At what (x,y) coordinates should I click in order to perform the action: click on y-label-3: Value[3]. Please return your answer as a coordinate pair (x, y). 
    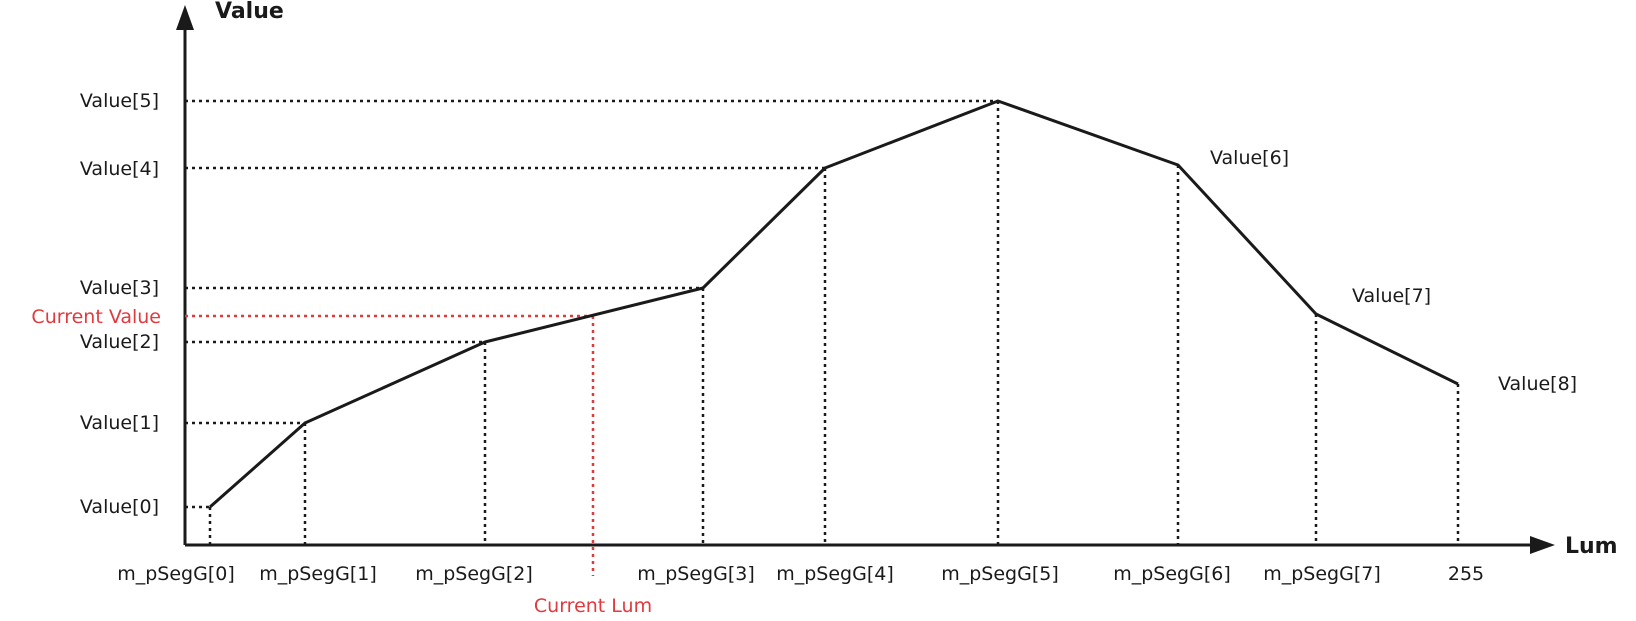
    Looking at the image, I should click on (119, 288).